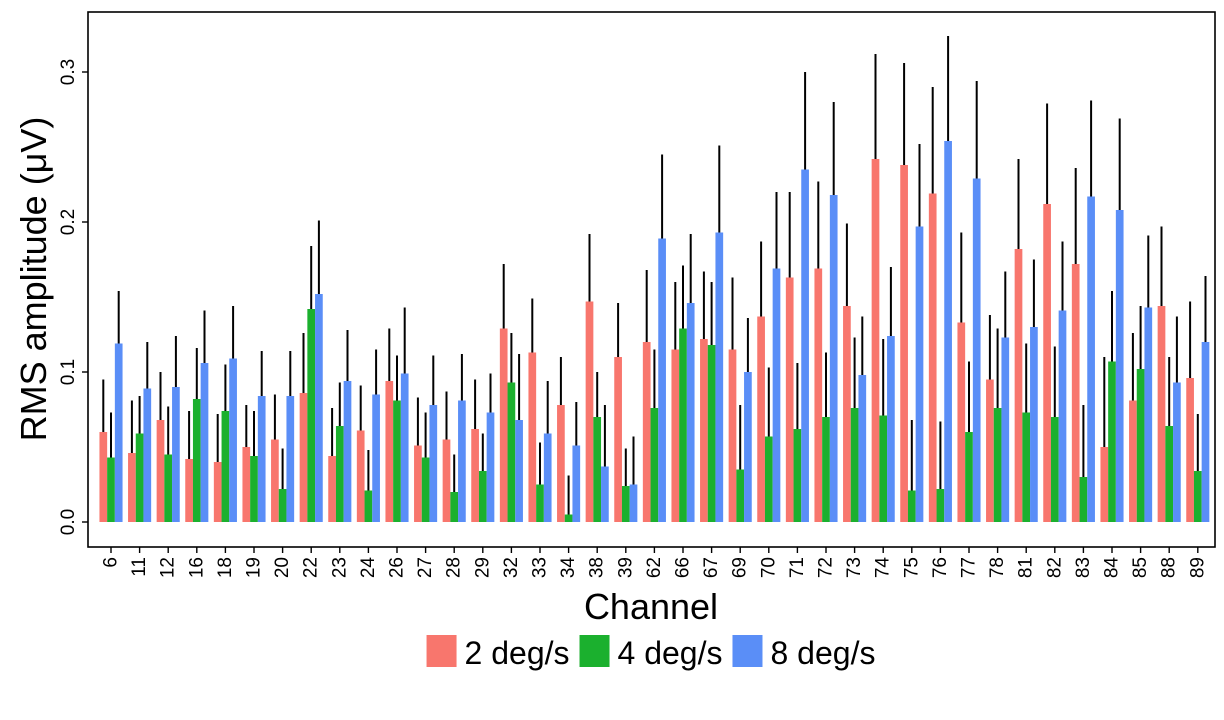  I want to click on bar-ch82-s1, so click(1047, 363).